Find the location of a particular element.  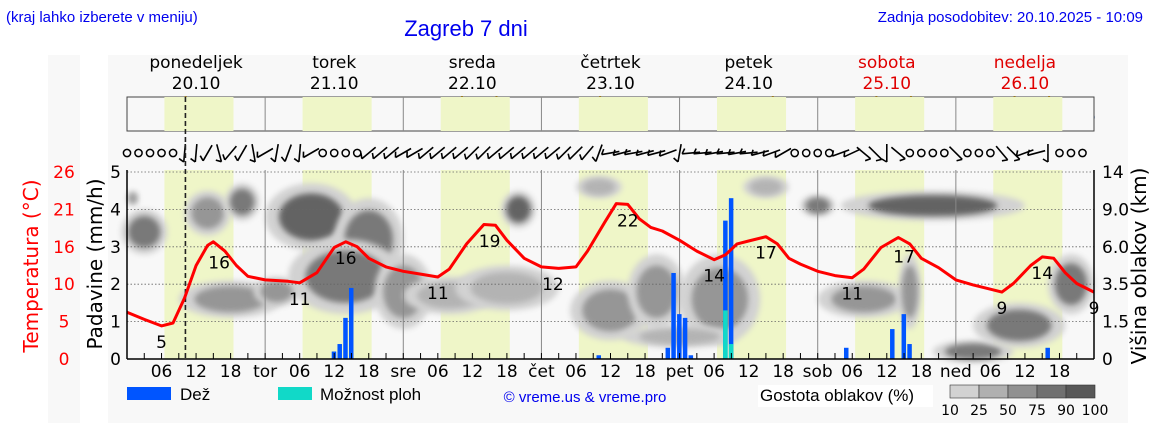

day-abbrev-label: pet is located at coordinates (680, 372).